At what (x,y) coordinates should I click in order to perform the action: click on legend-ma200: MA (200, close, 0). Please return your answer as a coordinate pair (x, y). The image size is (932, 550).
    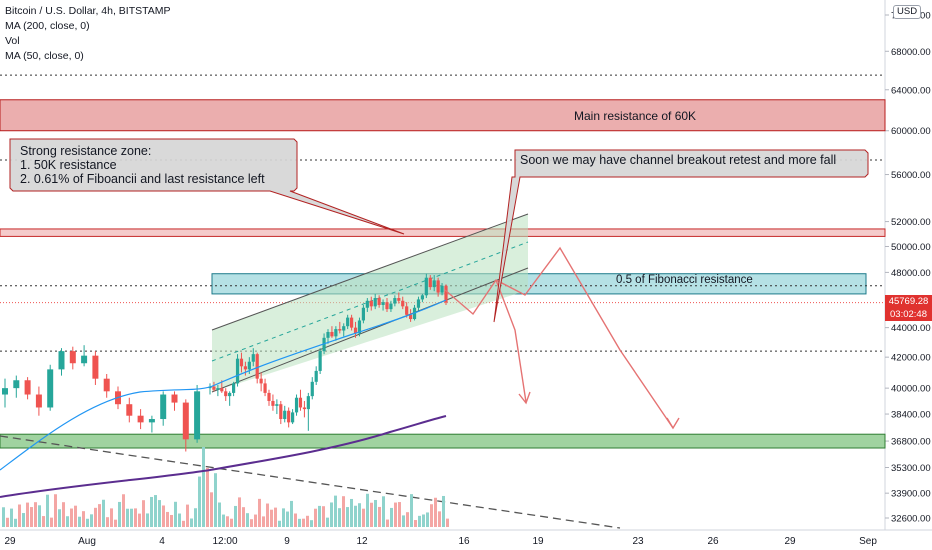
    Looking at the image, I should click on (47, 26).